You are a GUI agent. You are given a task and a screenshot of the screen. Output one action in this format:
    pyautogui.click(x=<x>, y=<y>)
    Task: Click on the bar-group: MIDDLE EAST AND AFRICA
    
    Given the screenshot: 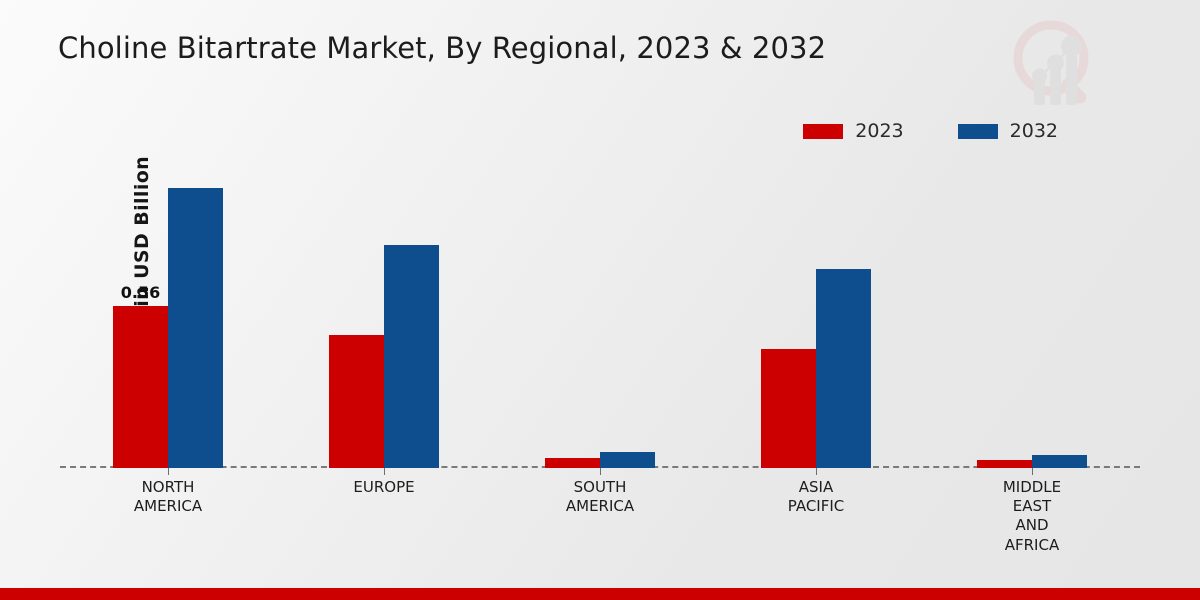 What is the action you would take?
    pyautogui.click(x=1032, y=352)
    